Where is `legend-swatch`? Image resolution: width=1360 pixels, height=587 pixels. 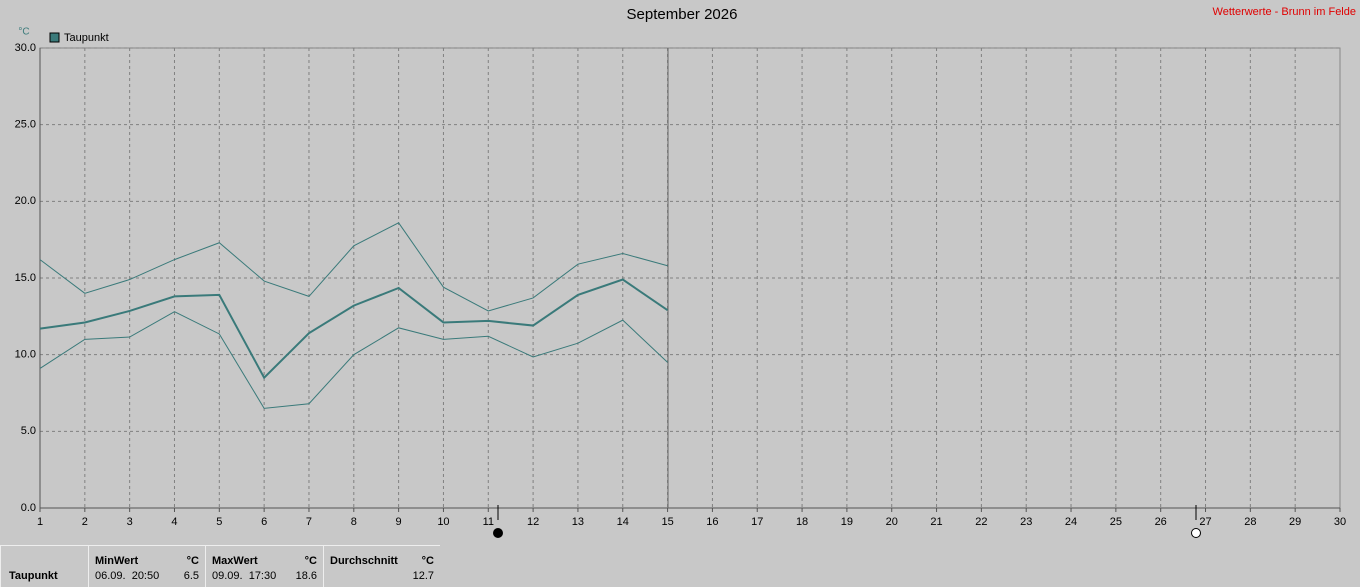 legend-swatch is located at coordinates (54, 37).